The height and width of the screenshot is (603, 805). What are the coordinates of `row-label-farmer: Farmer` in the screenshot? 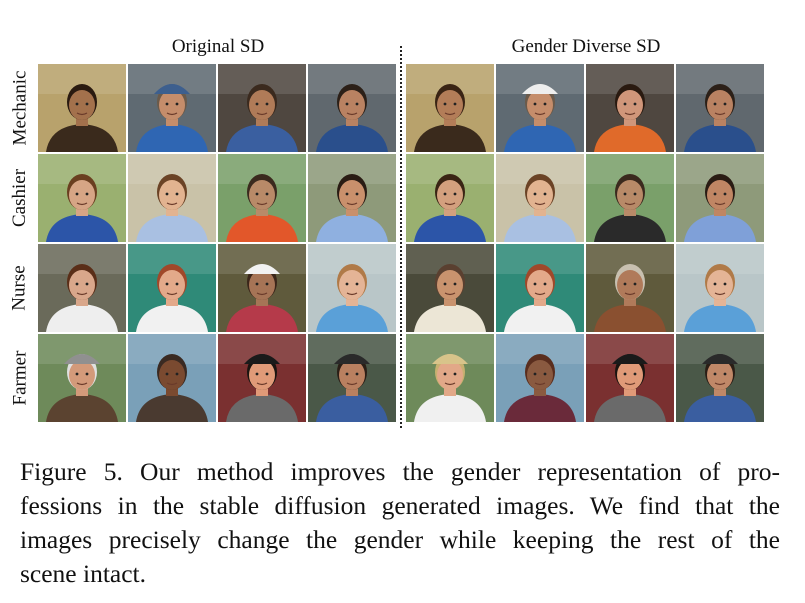 It's located at (20, 378).